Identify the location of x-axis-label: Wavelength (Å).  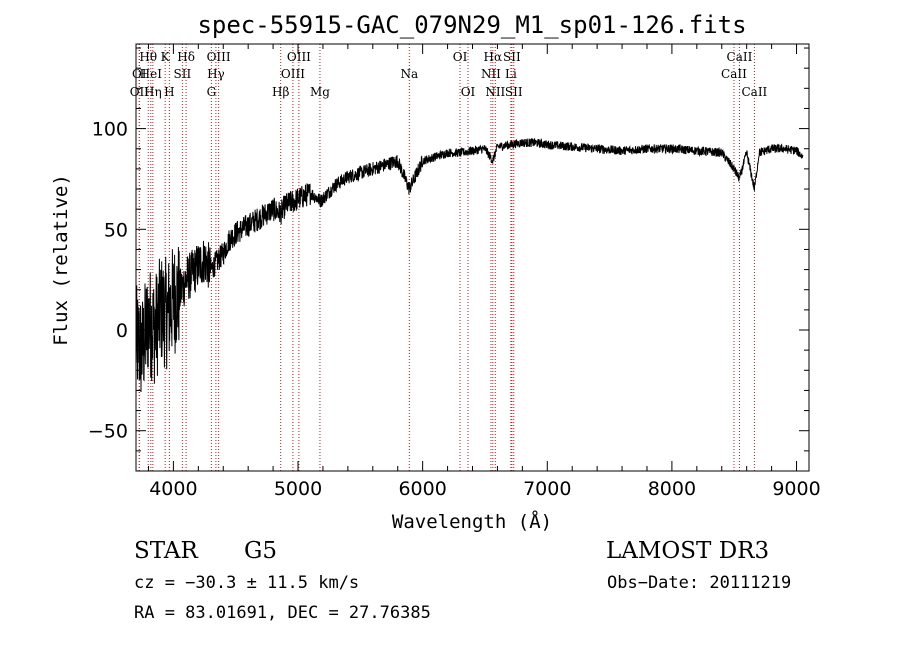
(472, 521).